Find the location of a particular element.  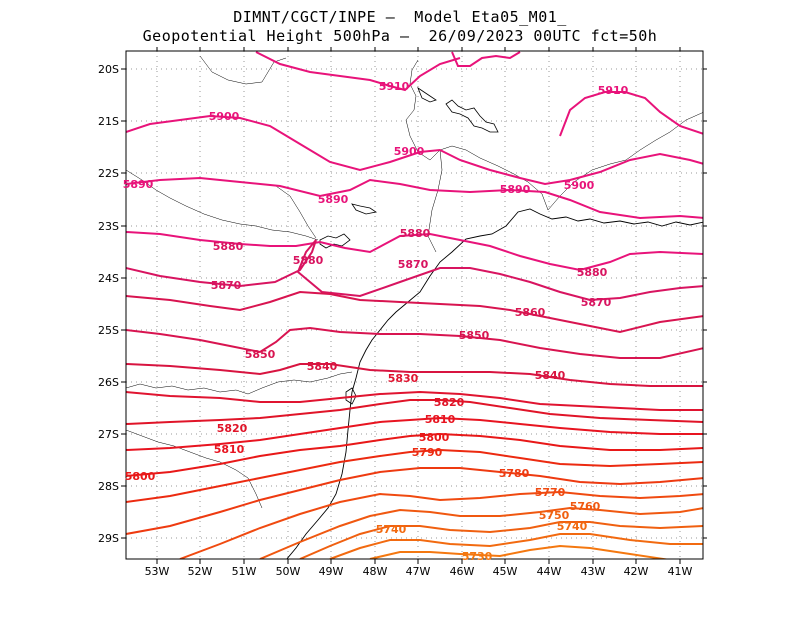

contour-5910-north is located at coordinates (486, 59).